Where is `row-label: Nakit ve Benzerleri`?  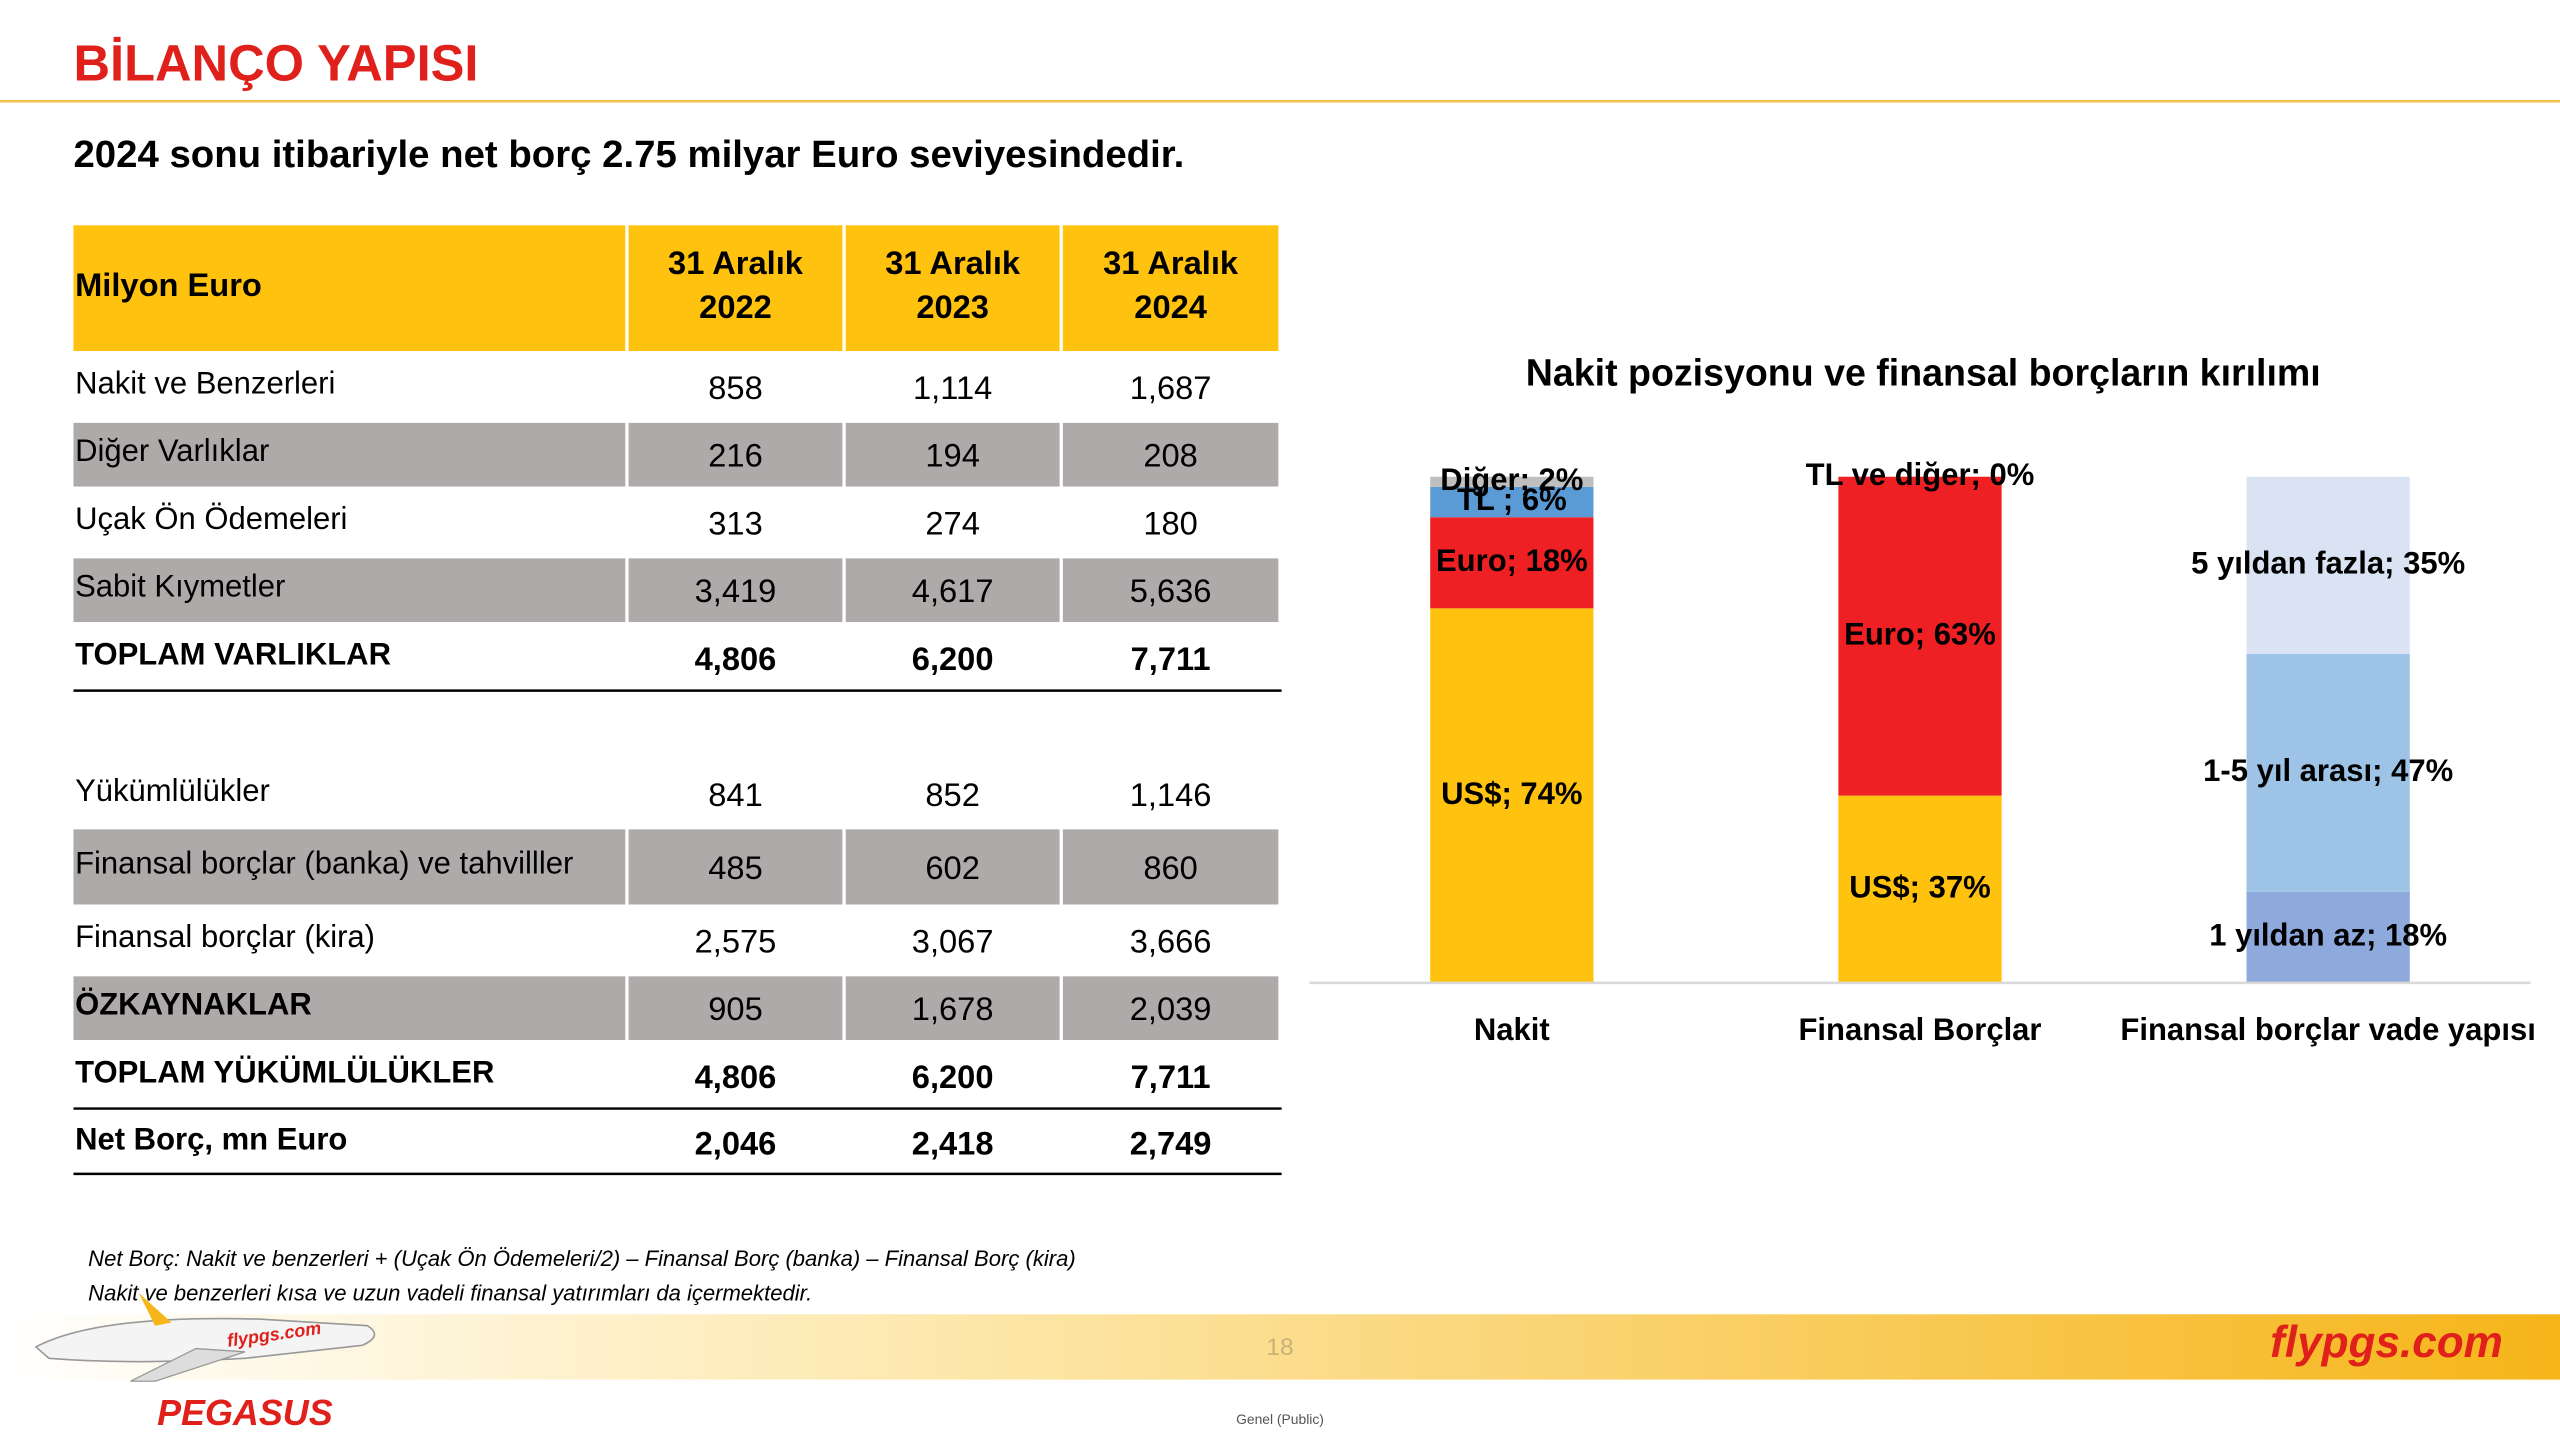 row-label: Nakit ve Benzerleri is located at coordinates (205, 382).